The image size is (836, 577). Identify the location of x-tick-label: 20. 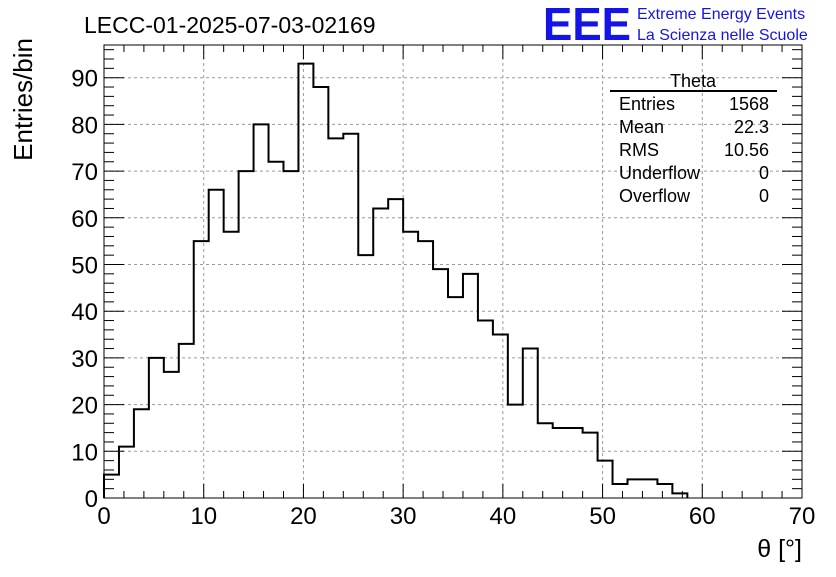
(303, 516).